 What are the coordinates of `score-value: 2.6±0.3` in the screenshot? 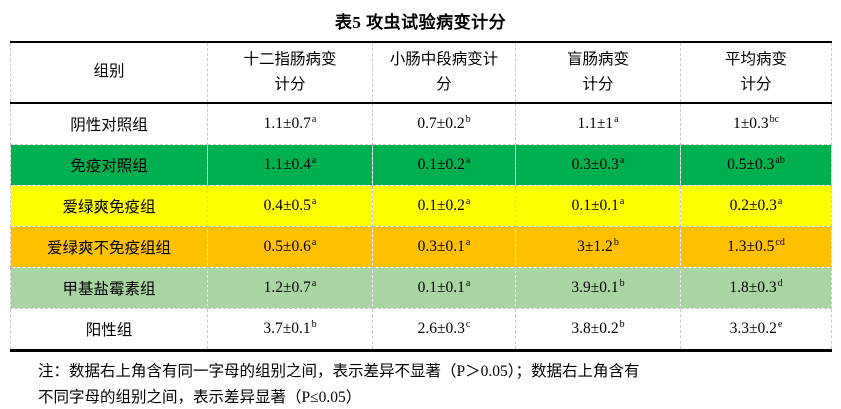 It's located at (441, 328).